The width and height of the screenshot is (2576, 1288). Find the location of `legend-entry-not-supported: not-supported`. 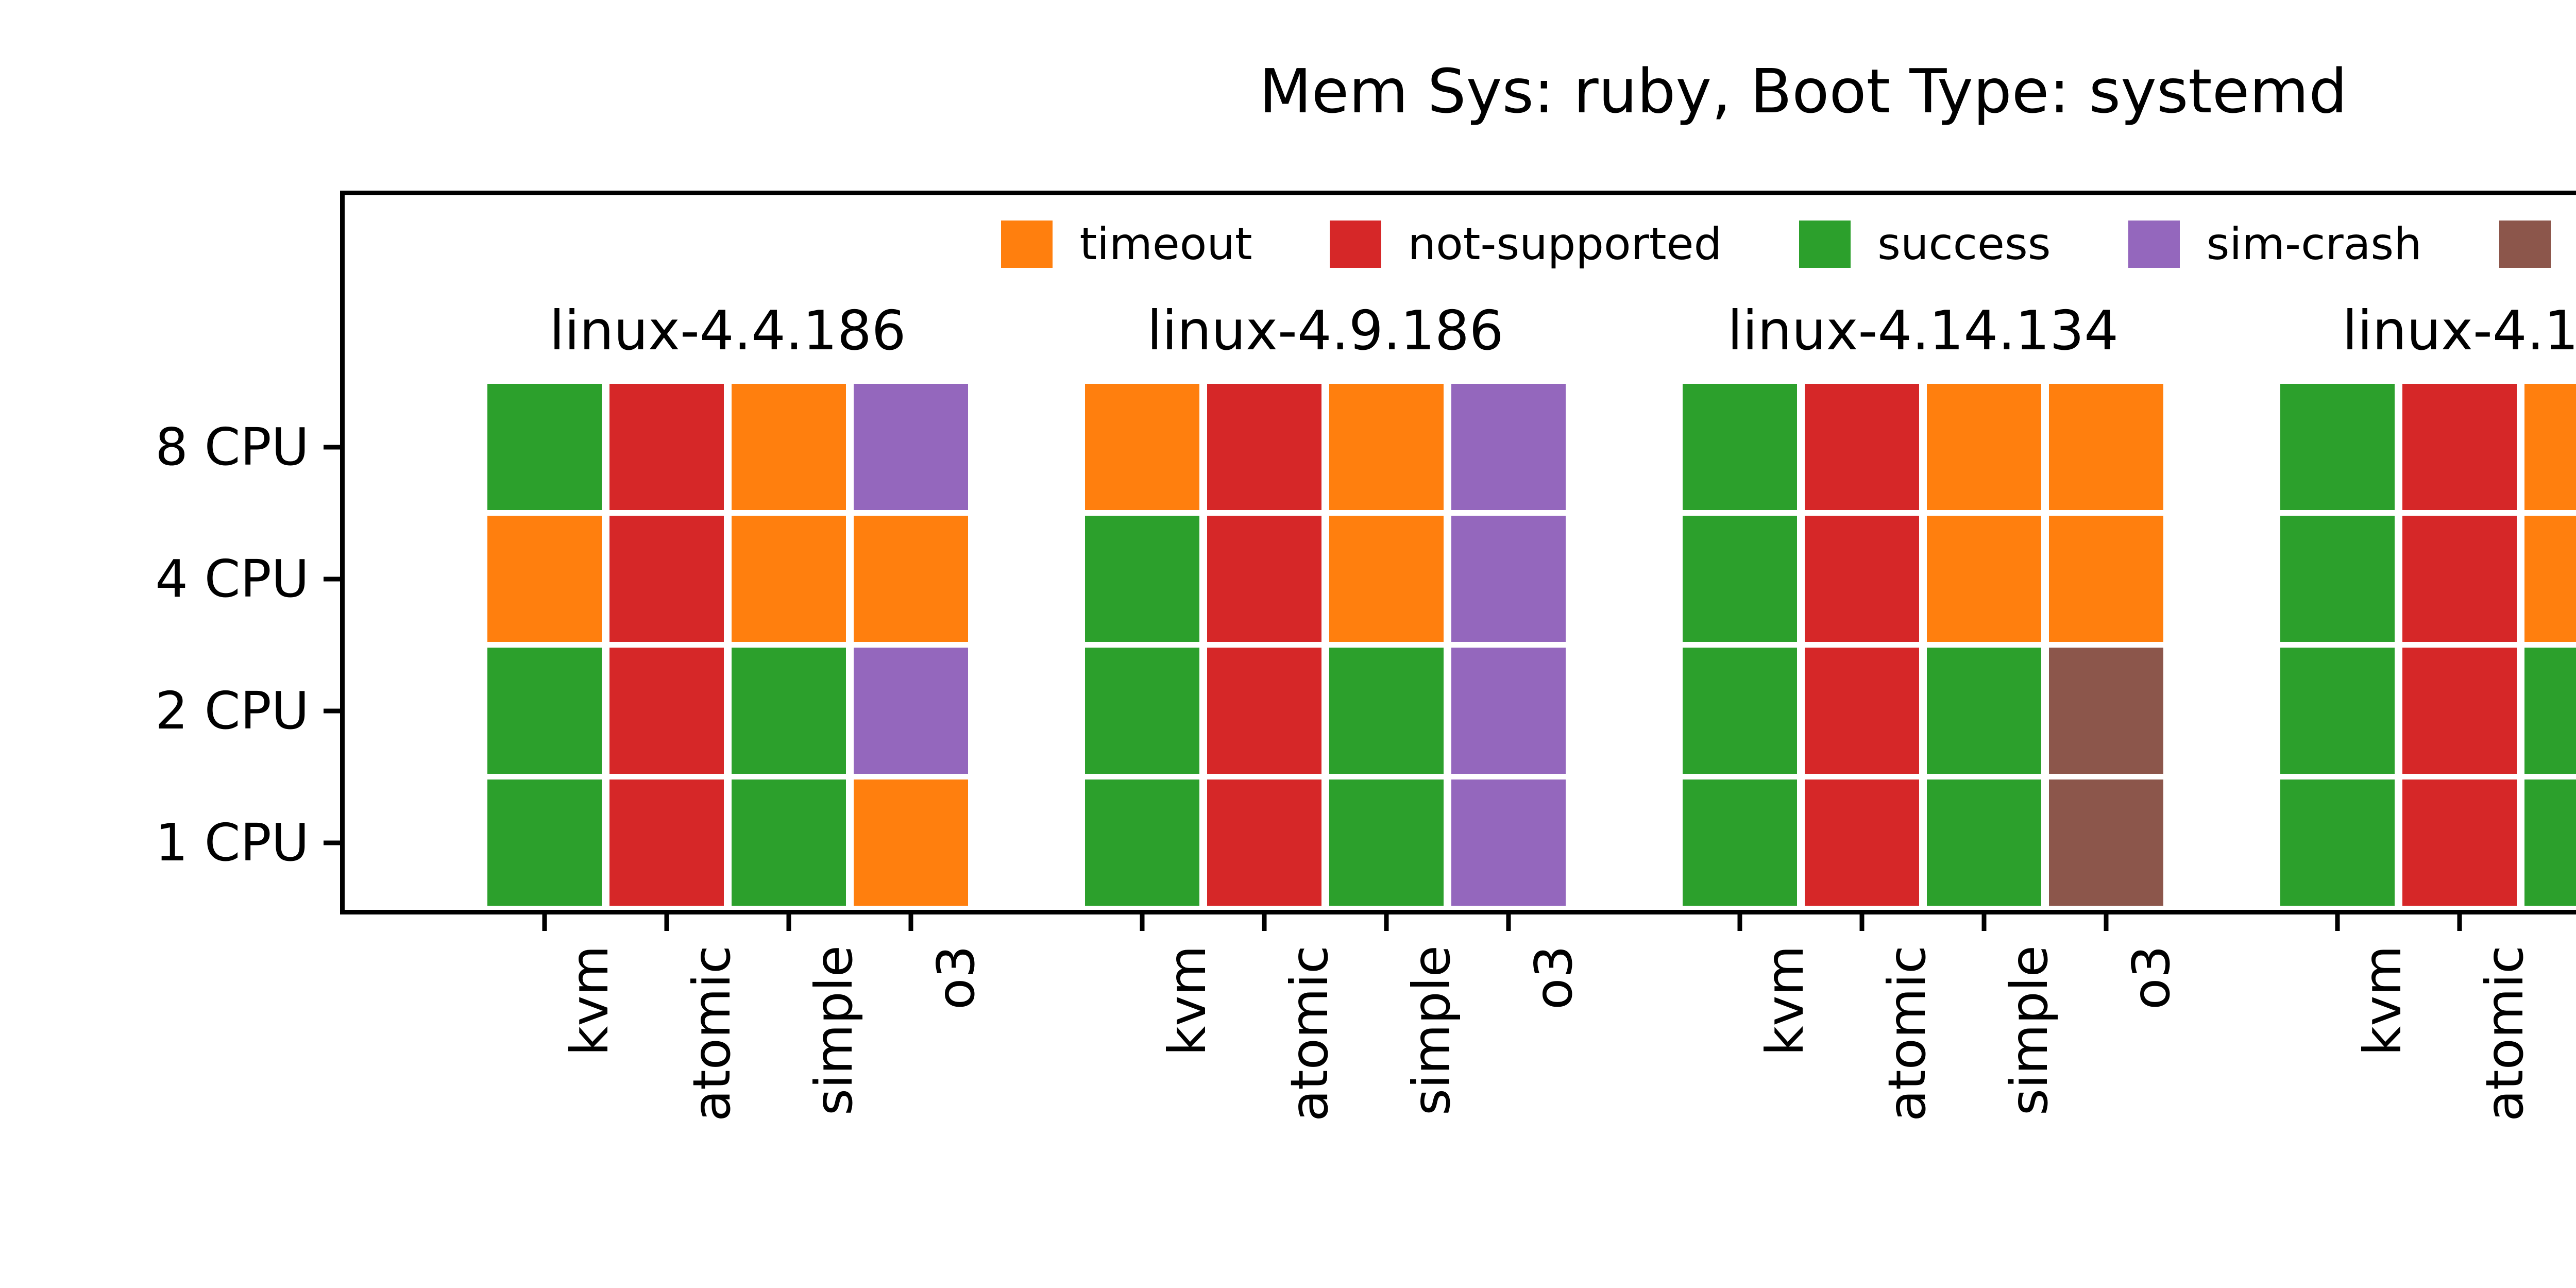

legend-entry-not-supported: not-supported is located at coordinates (1525, 244).